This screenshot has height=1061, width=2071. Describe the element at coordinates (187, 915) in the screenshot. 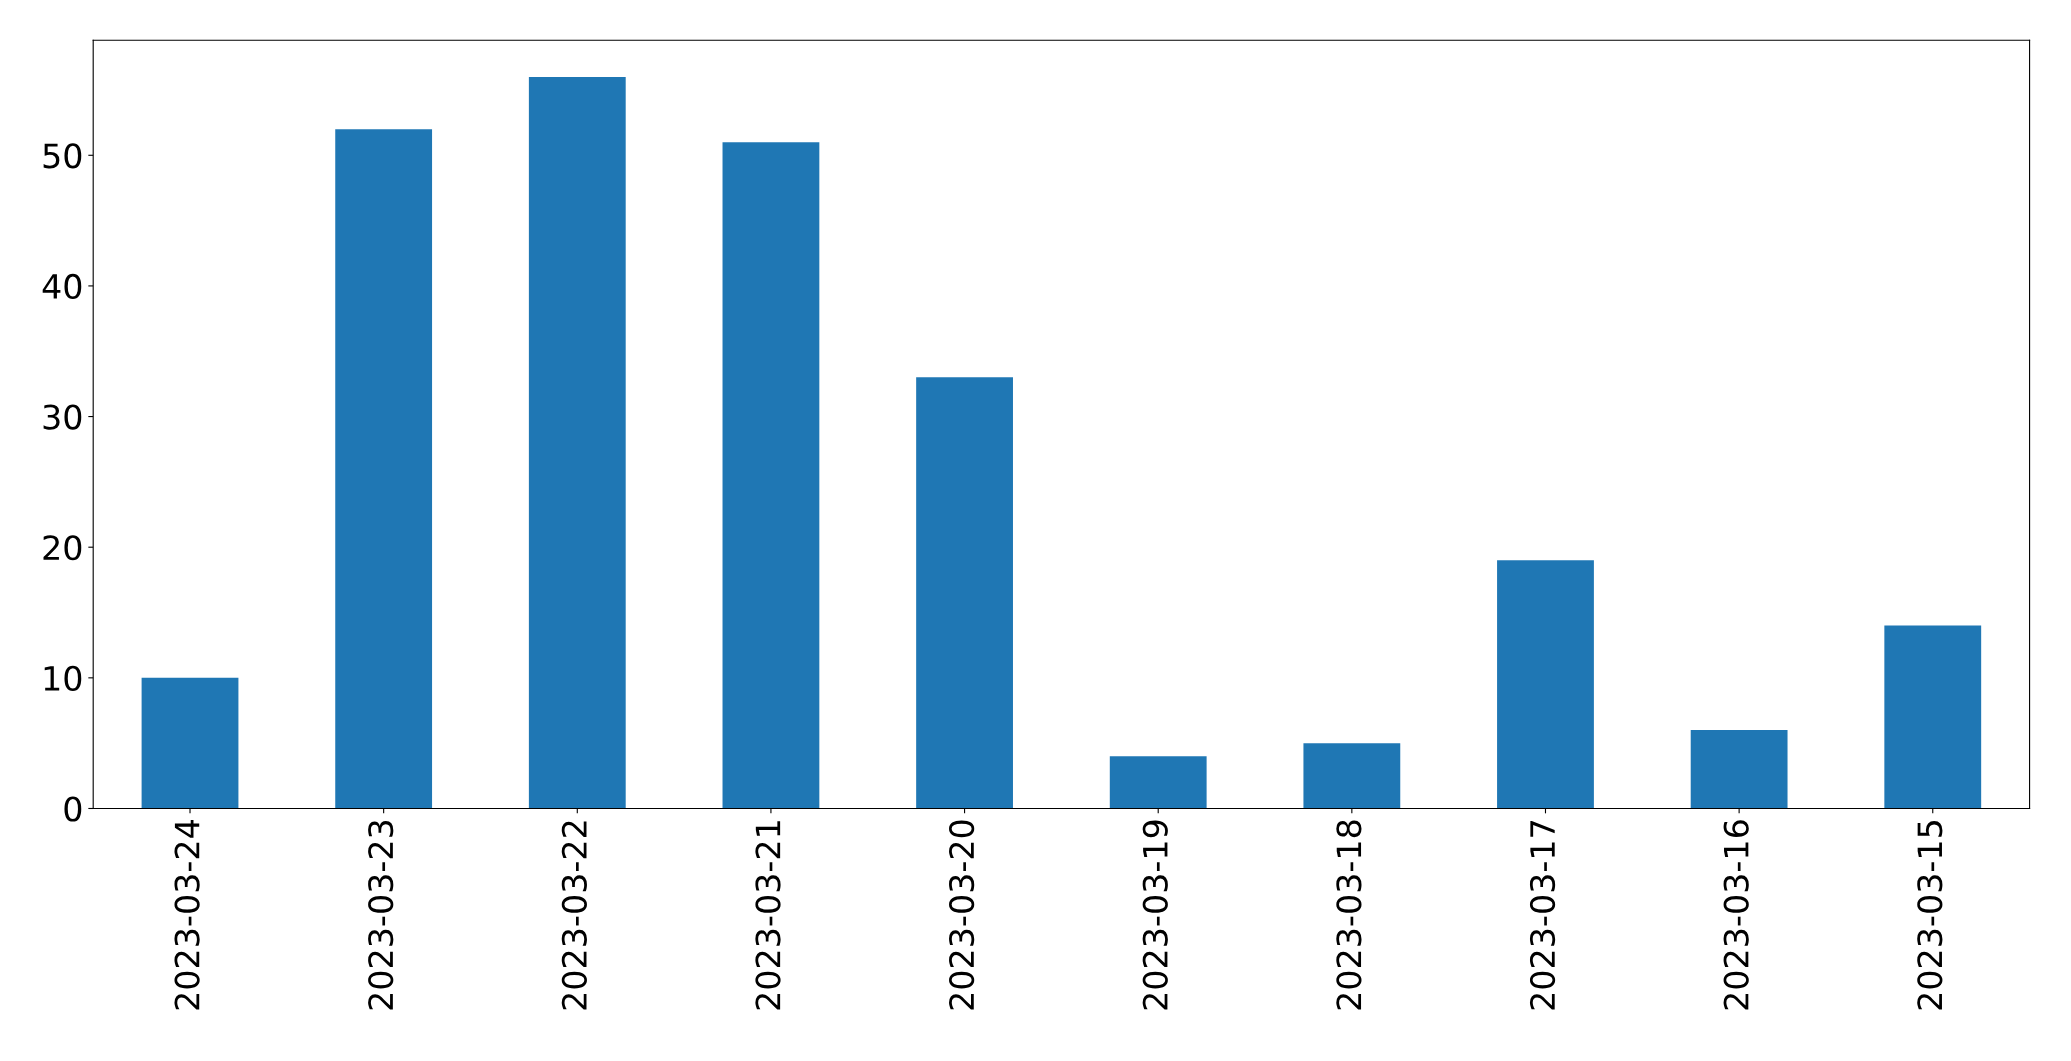

I see `x-tick-label: 2023-03-24` at that location.